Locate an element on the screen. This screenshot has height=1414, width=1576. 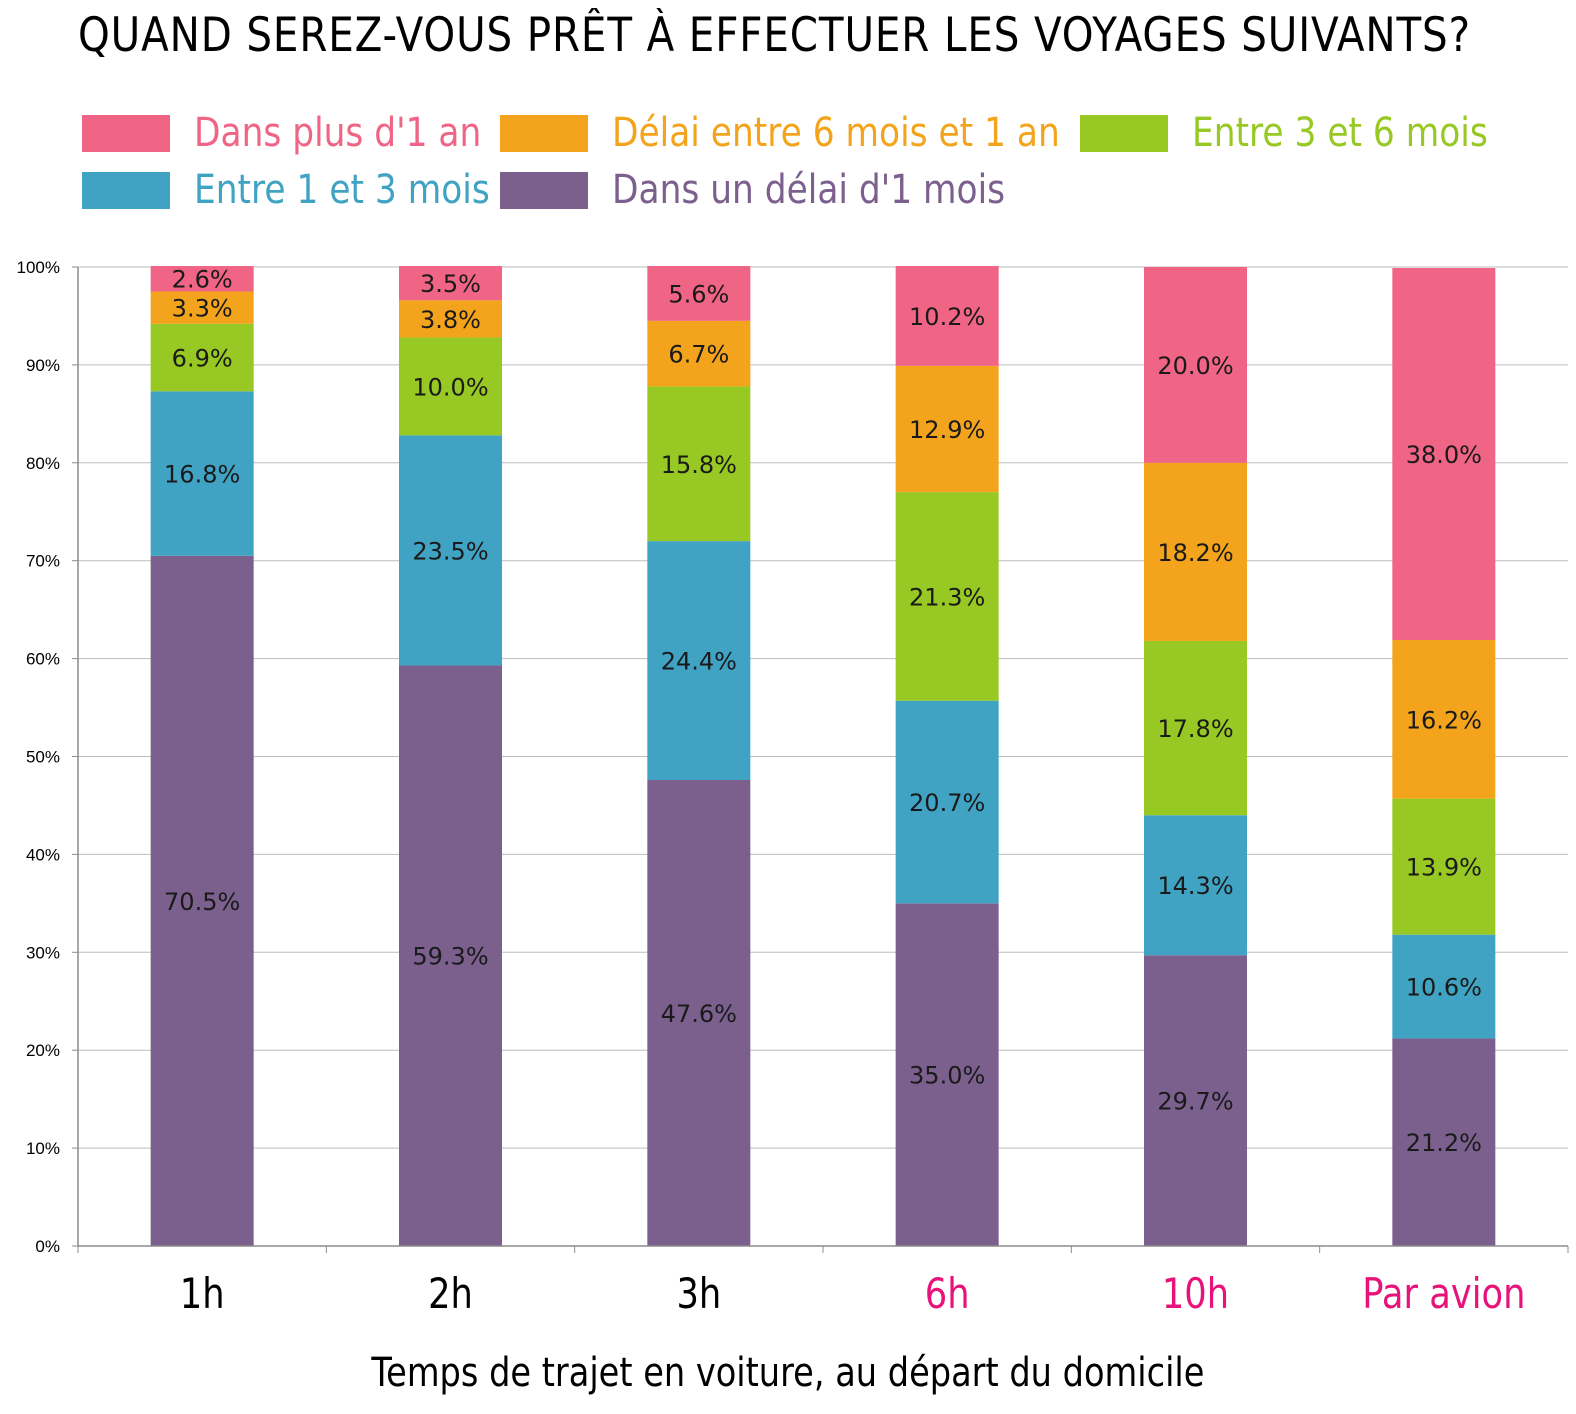
bar-data-label: 70.5% is located at coordinates (202, 902).